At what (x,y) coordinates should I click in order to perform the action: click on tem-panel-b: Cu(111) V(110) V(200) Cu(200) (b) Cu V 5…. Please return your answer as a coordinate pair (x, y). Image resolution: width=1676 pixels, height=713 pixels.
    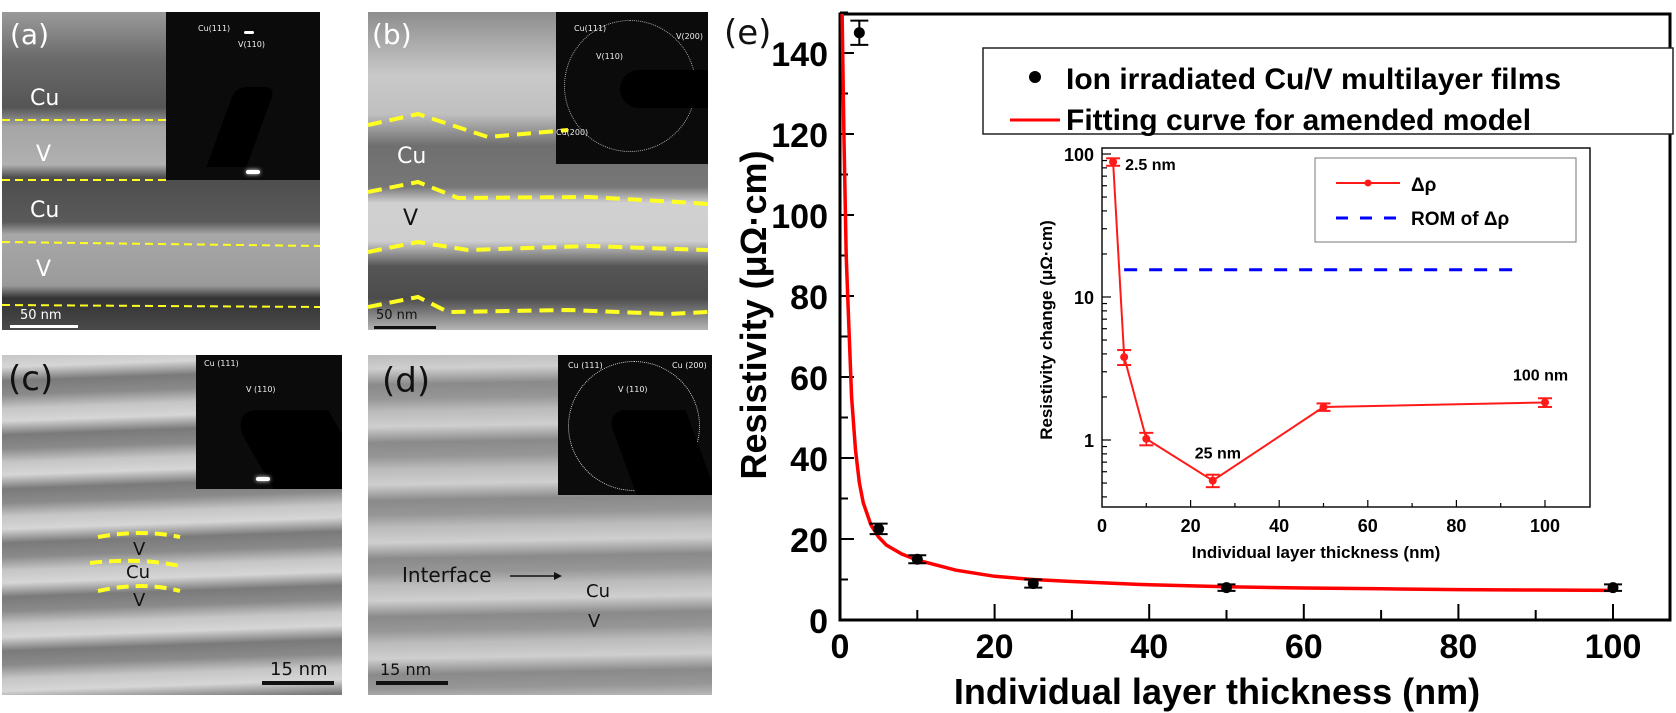
    Looking at the image, I should click on (538, 171).